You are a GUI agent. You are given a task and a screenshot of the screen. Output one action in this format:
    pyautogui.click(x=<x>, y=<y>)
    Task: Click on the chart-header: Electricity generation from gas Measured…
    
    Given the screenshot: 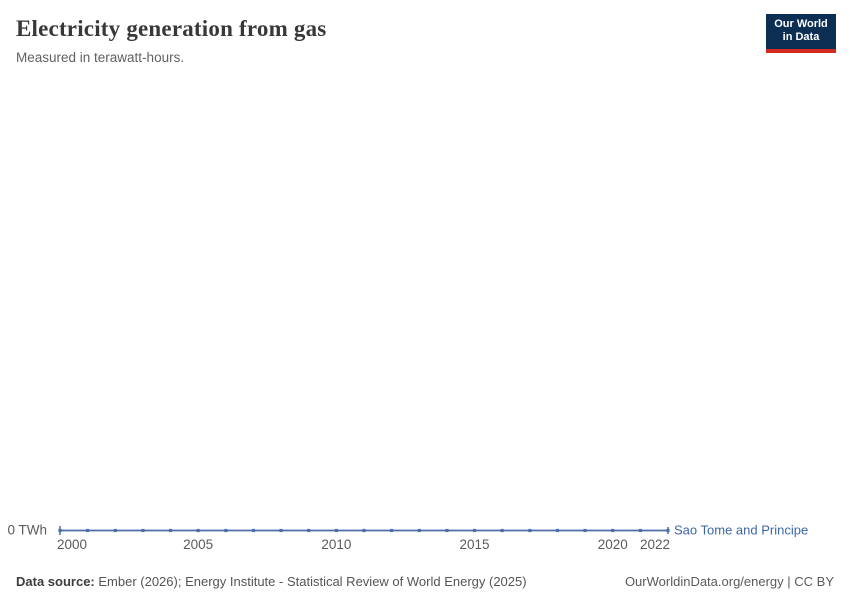 What is the action you would take?
    pyautogui.click(x=378, y=40)
    